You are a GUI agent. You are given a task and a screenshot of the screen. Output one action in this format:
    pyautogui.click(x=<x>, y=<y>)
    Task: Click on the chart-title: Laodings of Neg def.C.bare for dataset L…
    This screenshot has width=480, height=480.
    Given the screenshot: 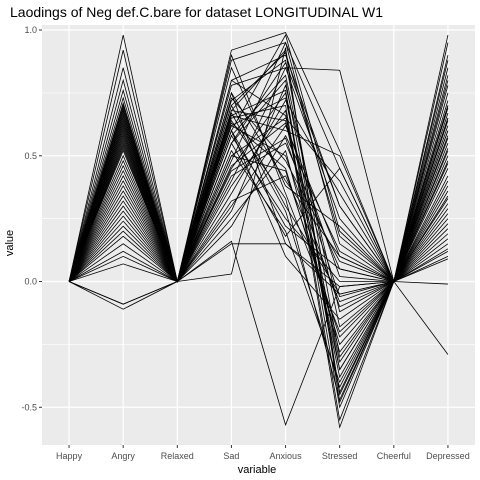 What is the action you would take?
    pyautogui.click(x=196, y=12)
    